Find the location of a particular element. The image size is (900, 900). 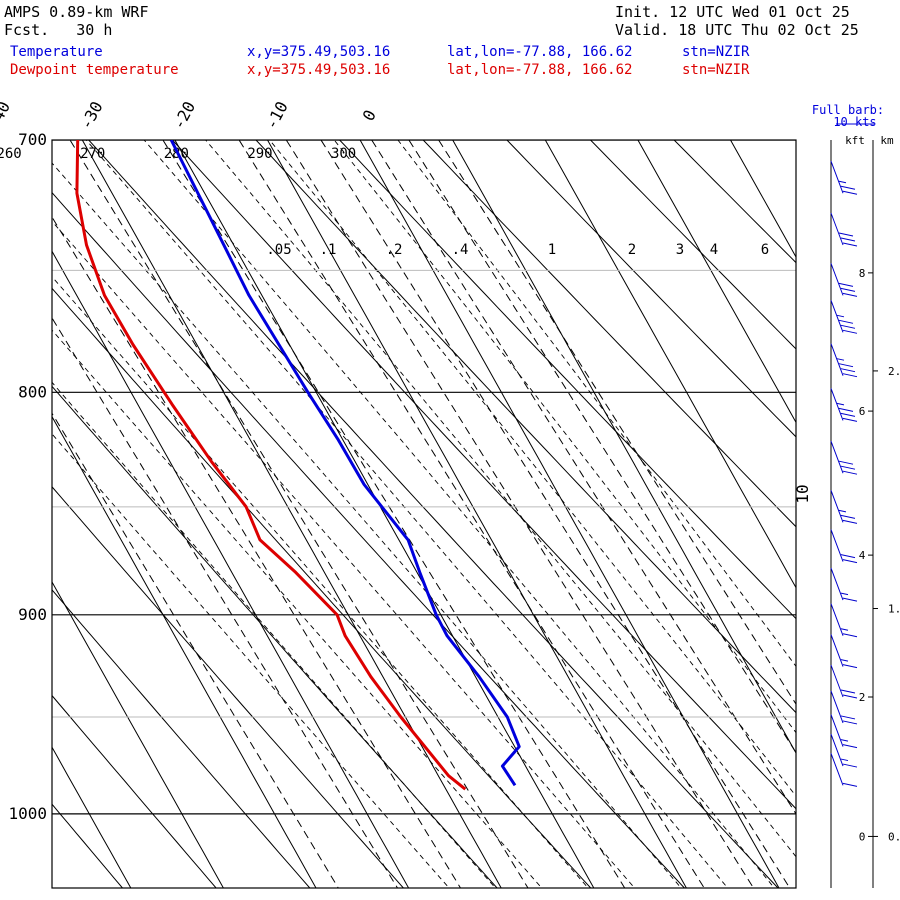

theta-label: 270 is located at coordinates (92, 154).